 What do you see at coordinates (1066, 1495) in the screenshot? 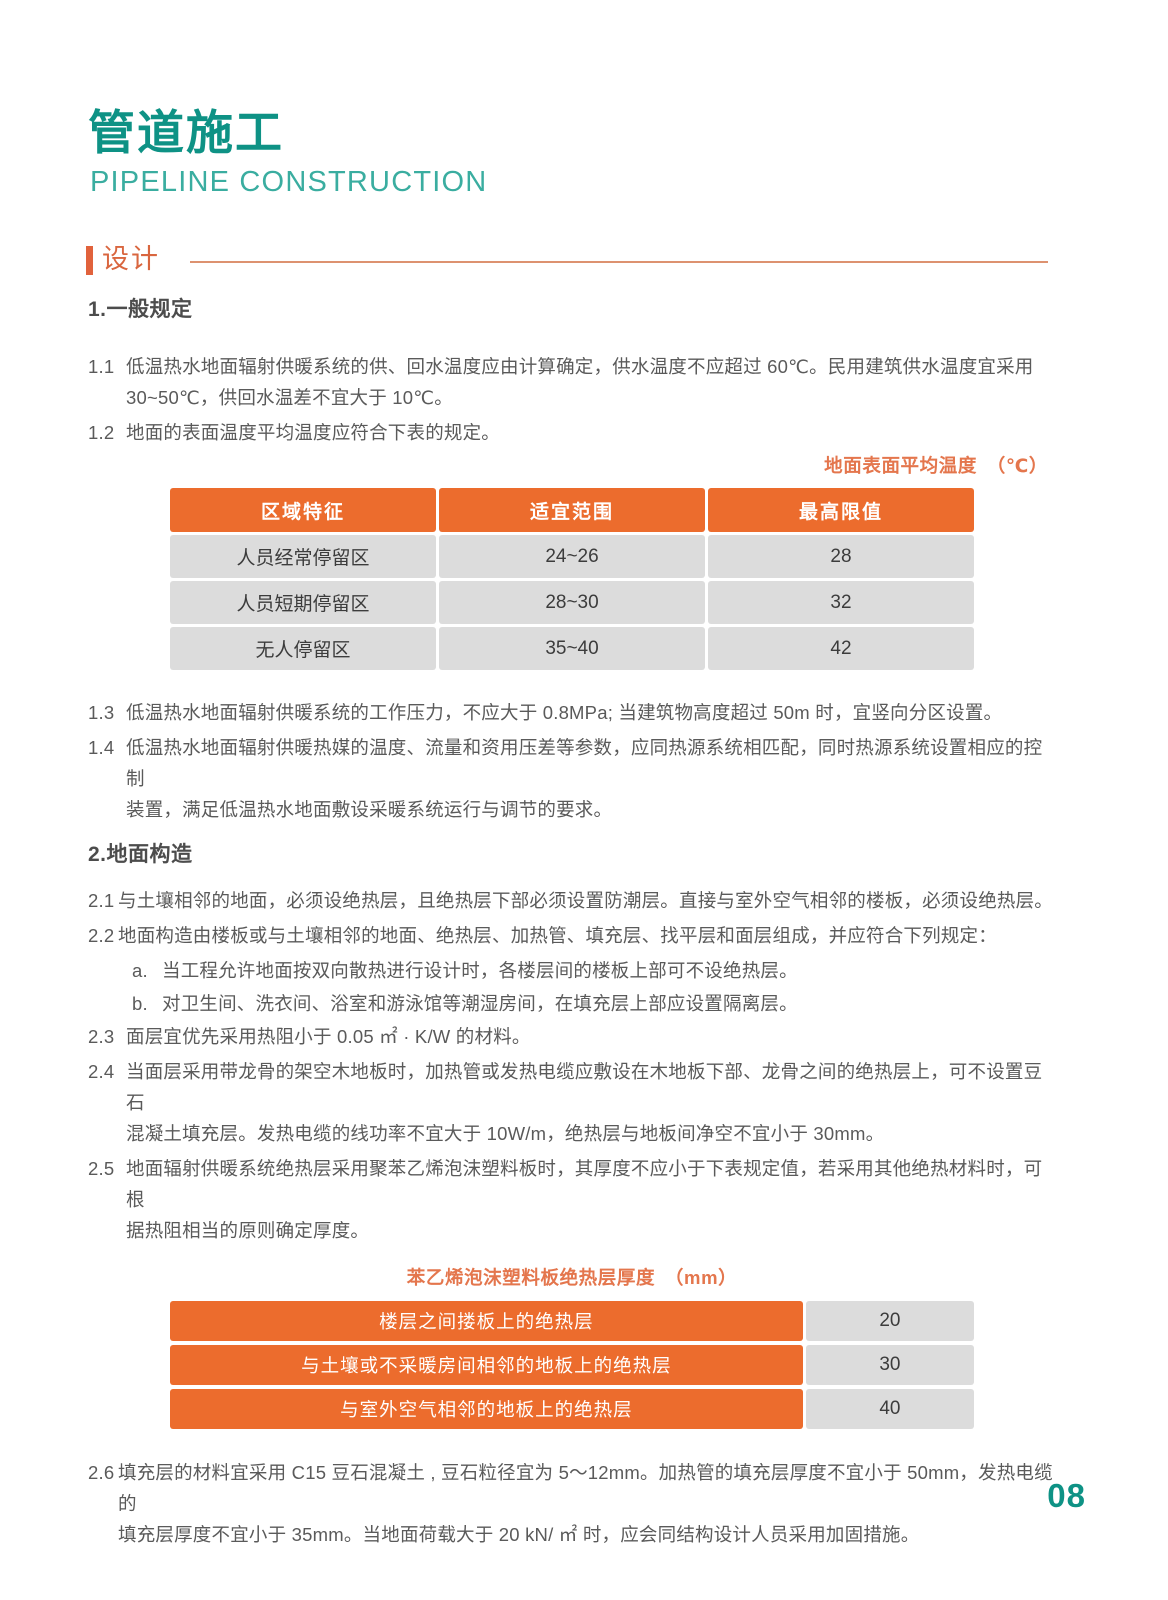
I see `page-number: 08` at bounding box center [1066, 1495].